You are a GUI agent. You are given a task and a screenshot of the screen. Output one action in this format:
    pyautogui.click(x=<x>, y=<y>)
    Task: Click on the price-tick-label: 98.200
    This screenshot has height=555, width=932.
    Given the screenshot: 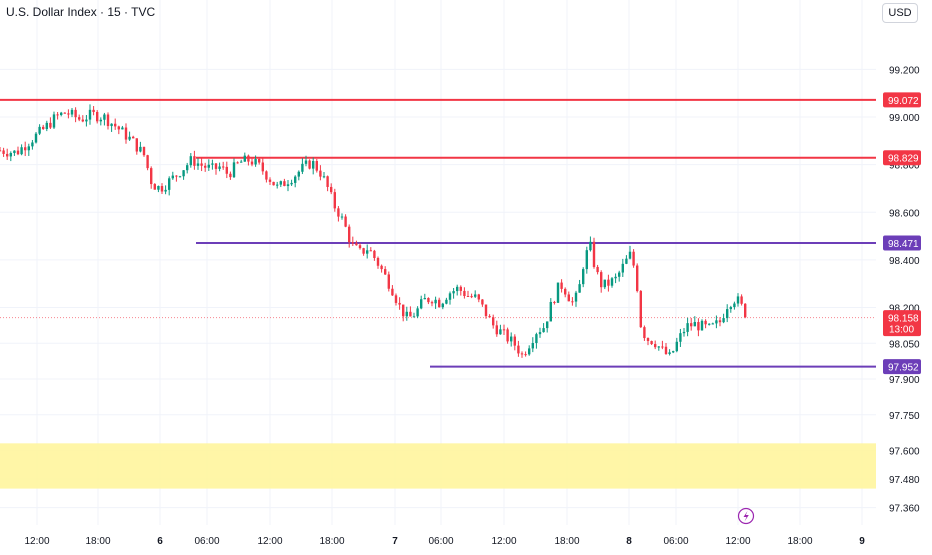 What is the action you would take?
    pyautogui.click(x=904, y=309)
    